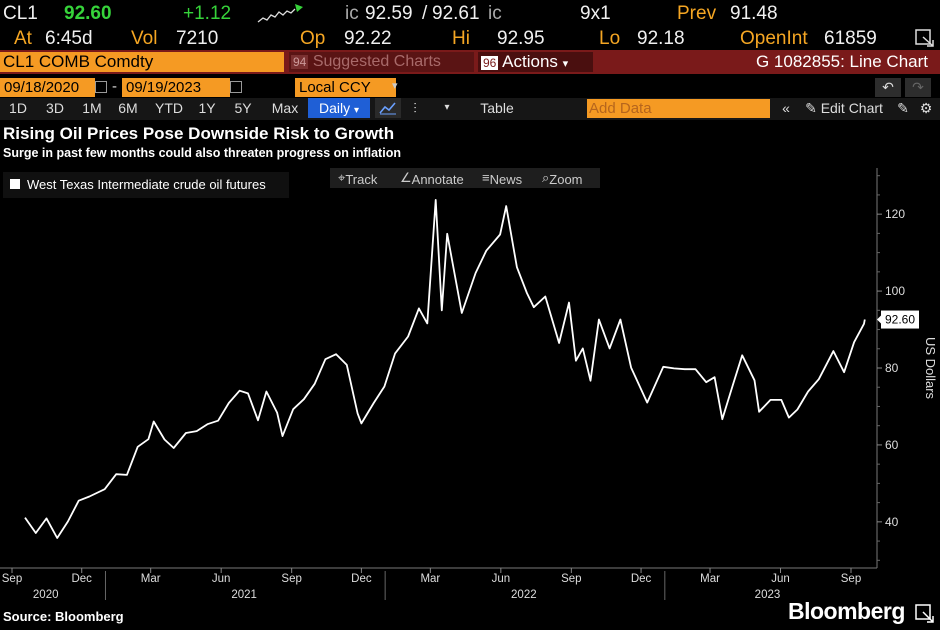 This screenshot has width=940, height=630. Describe the element at coordinates (334, 108) in the screenshot. I see `frequency-label: Daily` at that location.